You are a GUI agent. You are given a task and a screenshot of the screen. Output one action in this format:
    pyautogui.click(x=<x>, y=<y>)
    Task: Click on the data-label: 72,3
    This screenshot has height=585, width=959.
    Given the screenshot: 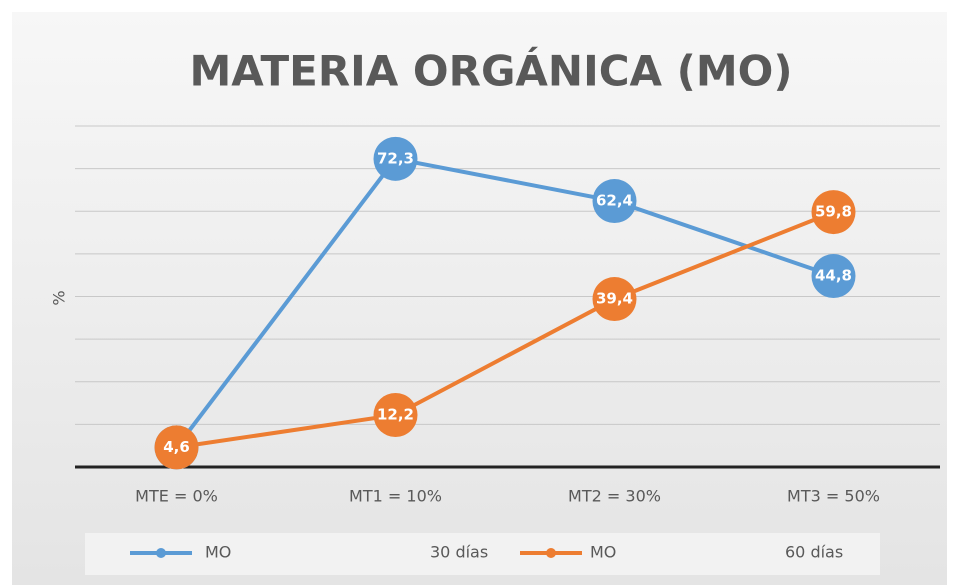 What is the action you would take?
    pyautogui.click(x=395, y=158)
    